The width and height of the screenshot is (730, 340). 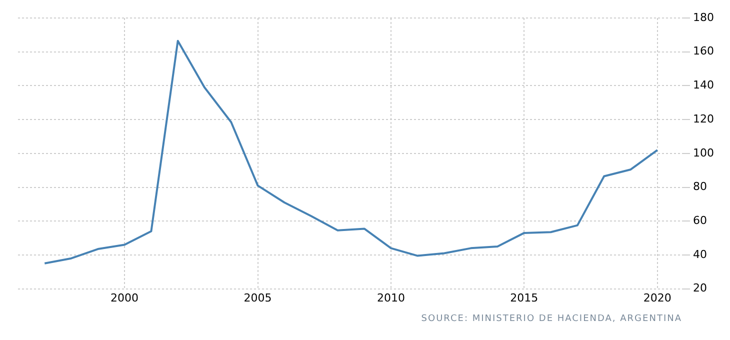 I want to click on x-tick-label: 2000, so click(x=124, y=297).